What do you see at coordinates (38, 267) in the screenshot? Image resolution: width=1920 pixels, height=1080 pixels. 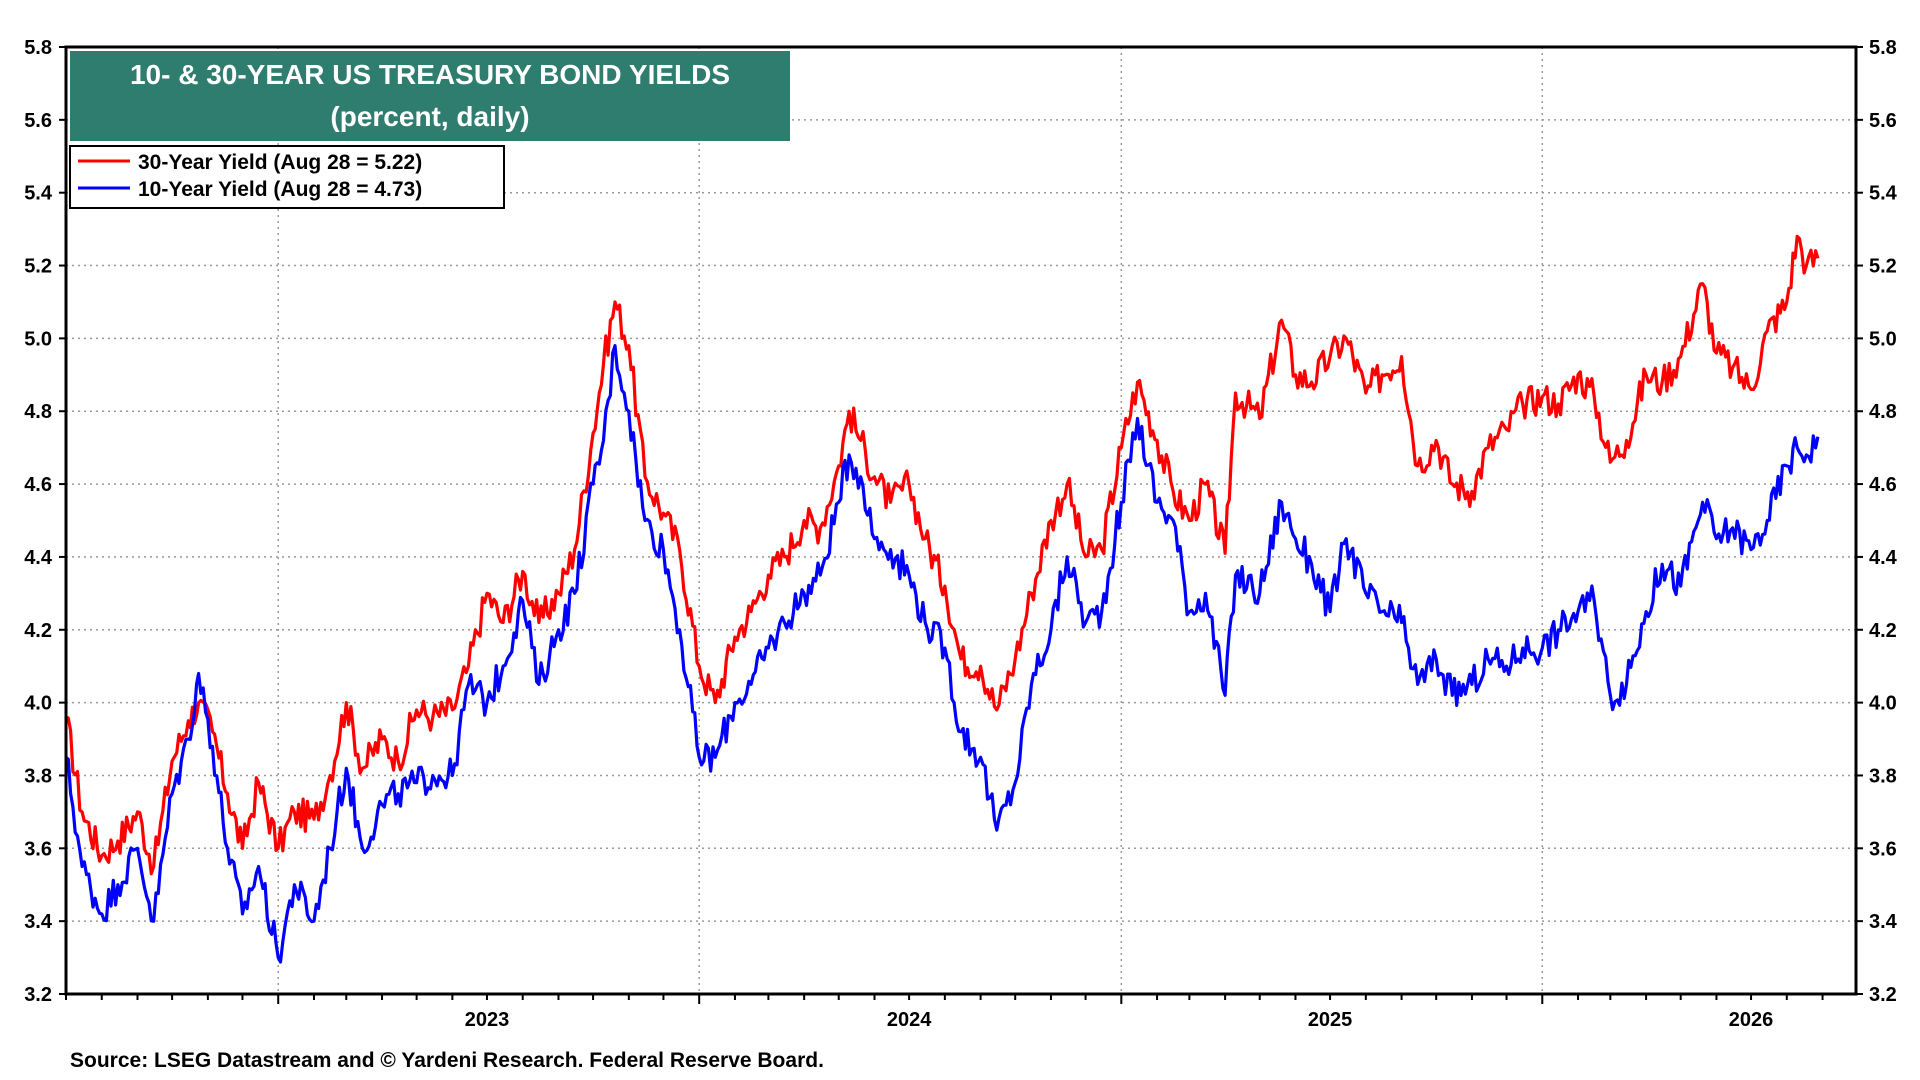 I see `y-tick-label-left: 5.2` at bounding box center [38, 267].